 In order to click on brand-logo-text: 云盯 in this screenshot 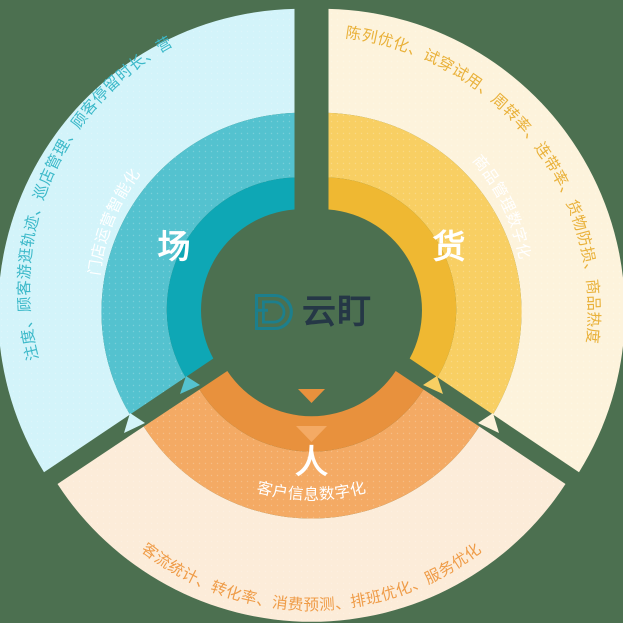, I will do `click(337, 311)`.